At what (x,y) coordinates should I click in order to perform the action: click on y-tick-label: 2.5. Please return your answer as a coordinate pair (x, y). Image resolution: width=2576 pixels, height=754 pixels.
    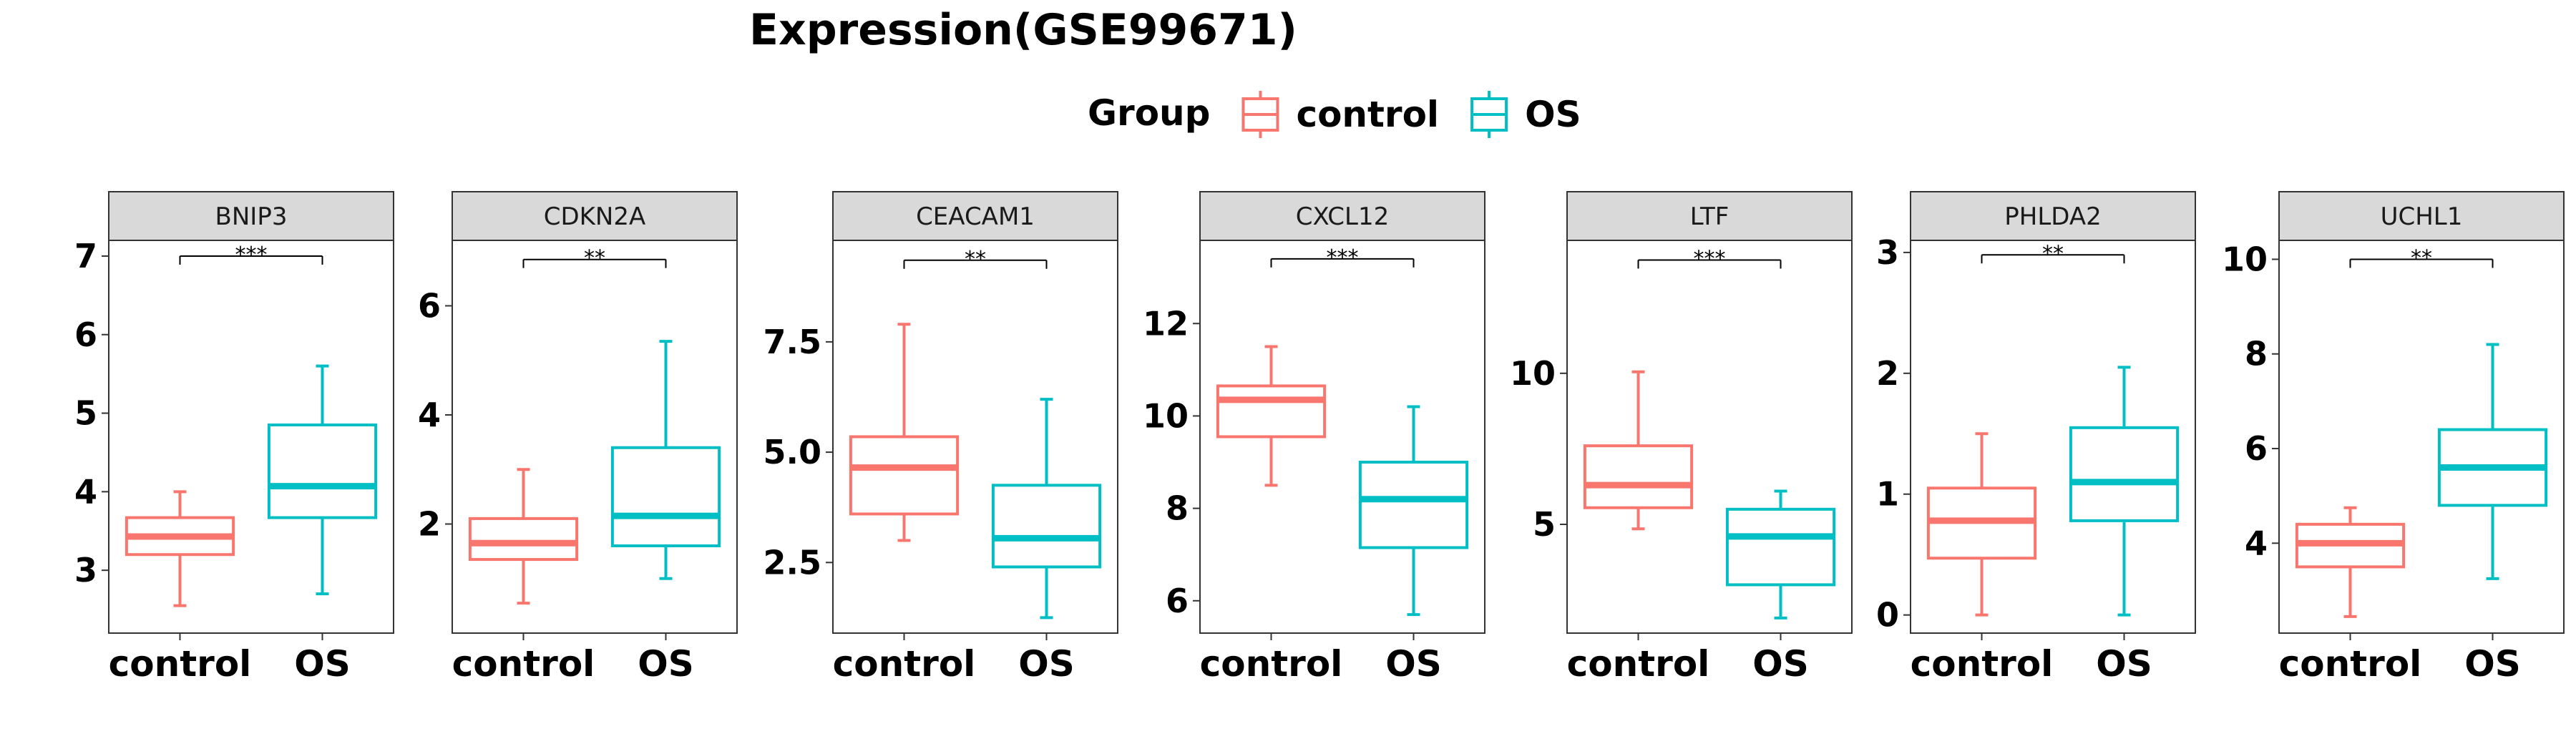
    Looking at the image, I should click on (792, 562).